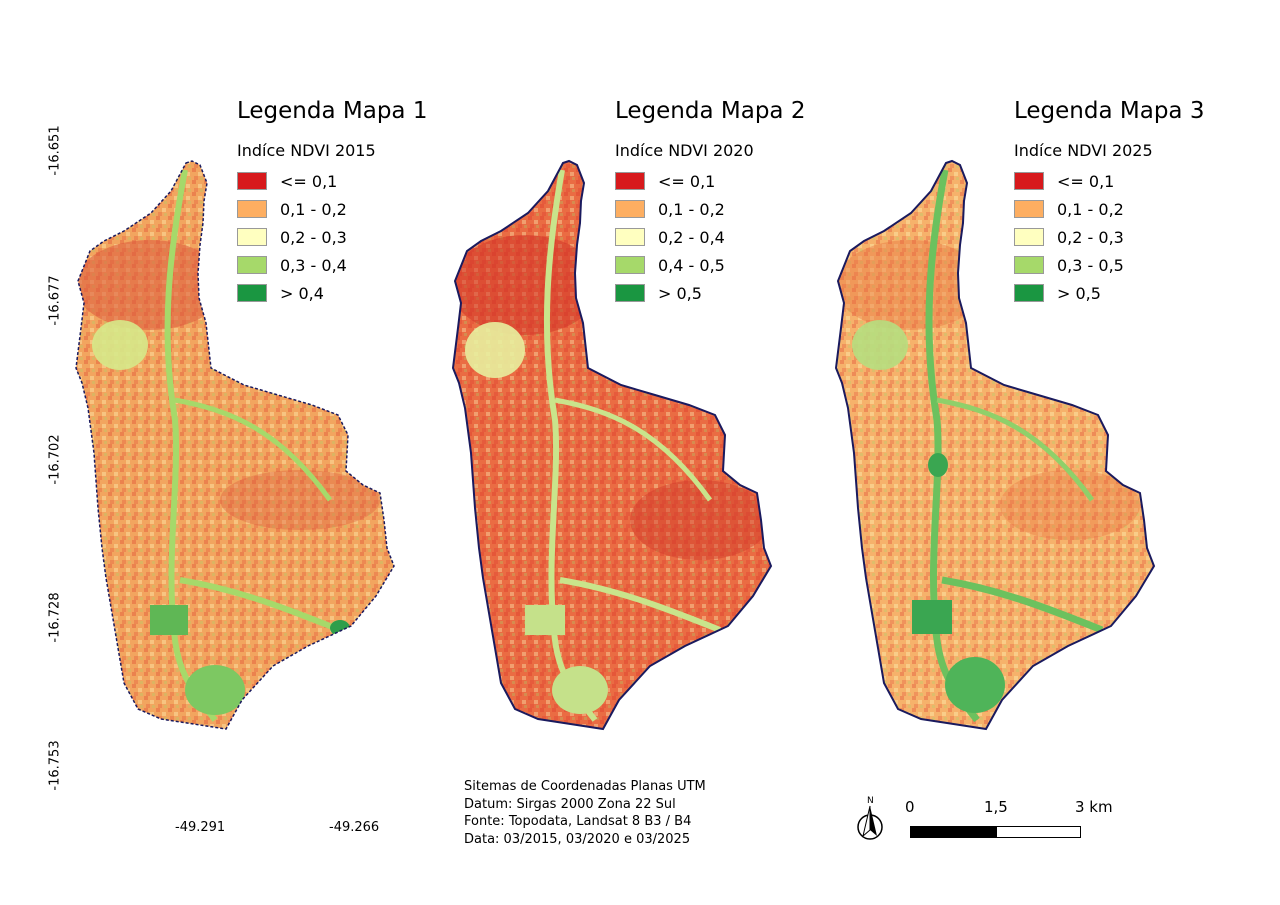  I want to click on credit-line: Data: 03/2015, 03/2020 e 03/2025, so click(577, 839).